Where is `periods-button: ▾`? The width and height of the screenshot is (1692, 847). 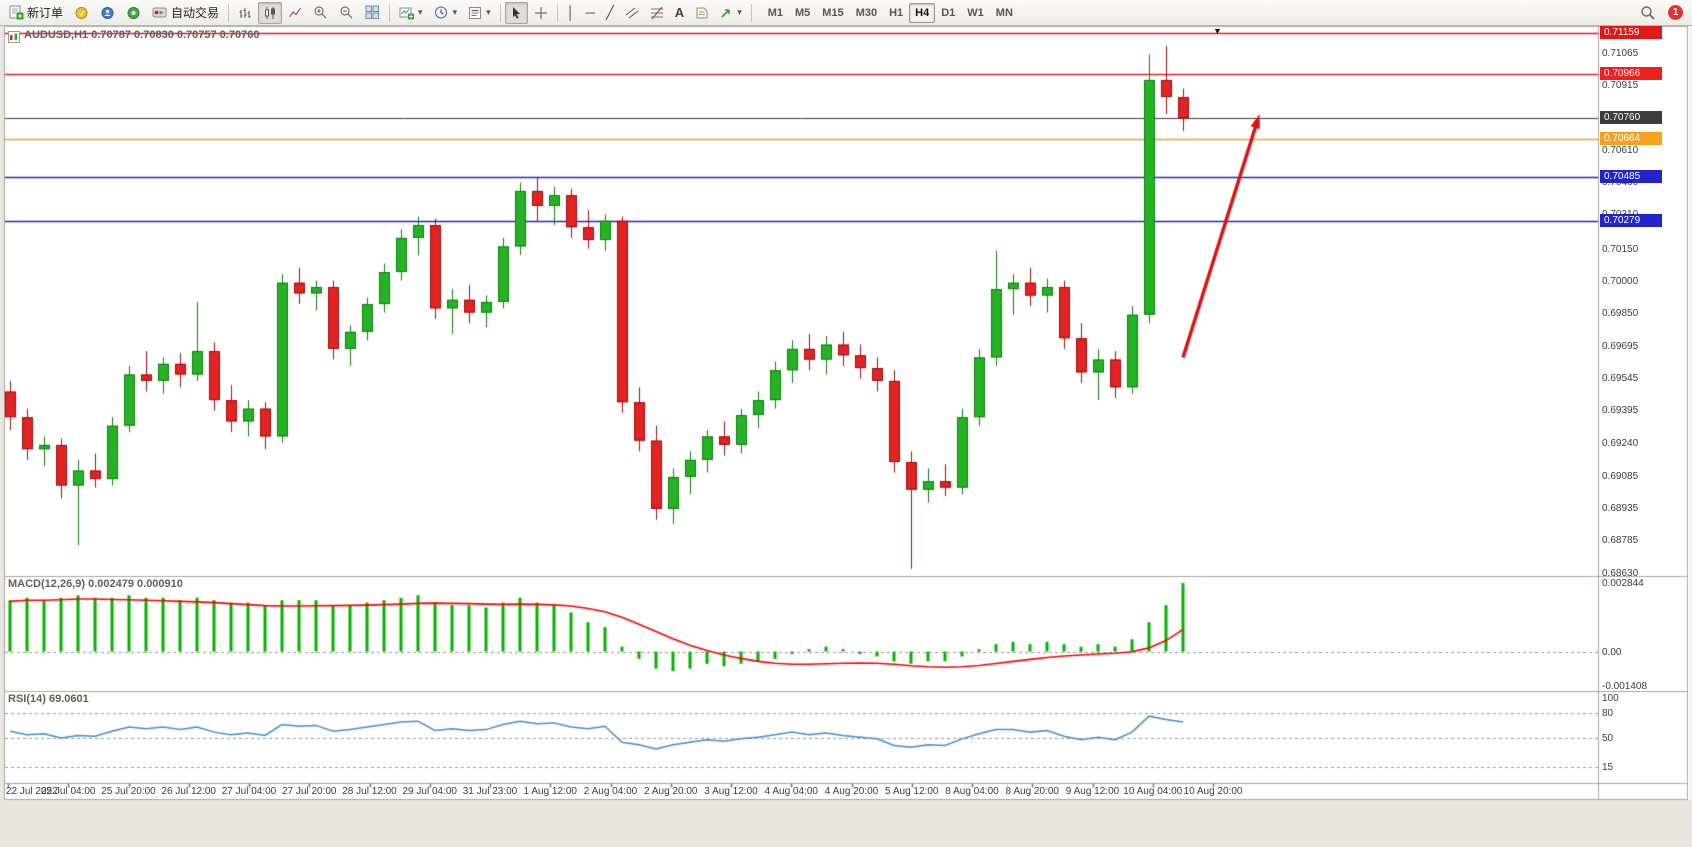 periods-button: ▾ is located at coordinates (446, 13).